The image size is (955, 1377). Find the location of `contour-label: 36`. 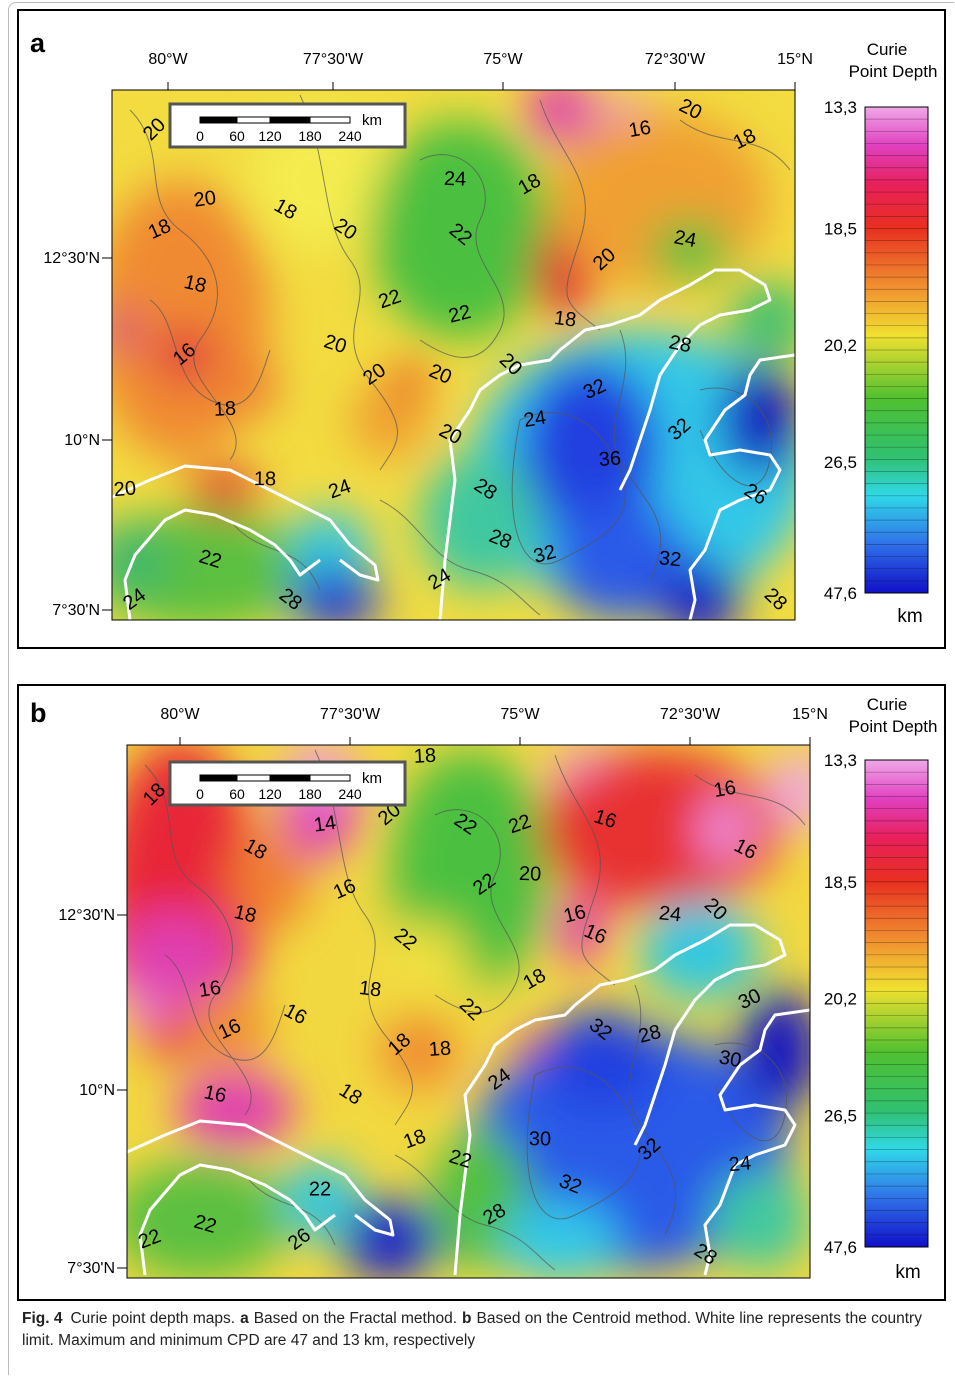

contour-label: 36 is located at coordinates (610, 459).